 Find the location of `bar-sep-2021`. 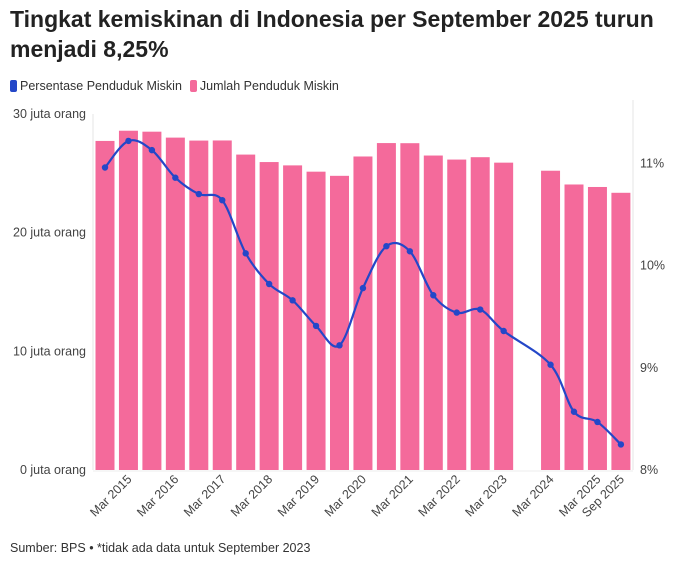

bar-sep-2021 is located at coordinates (433, 313).